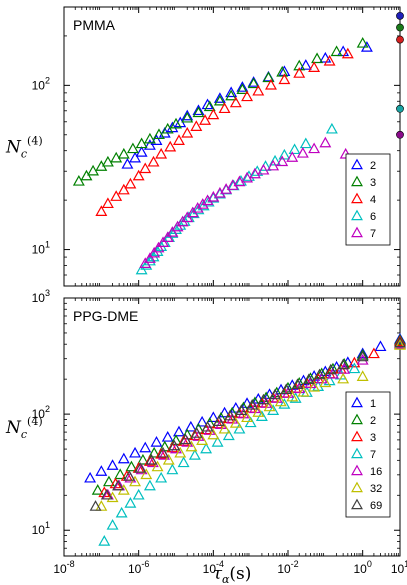  I want to click on x-tick-label: 10⁰, so click(362, 567).